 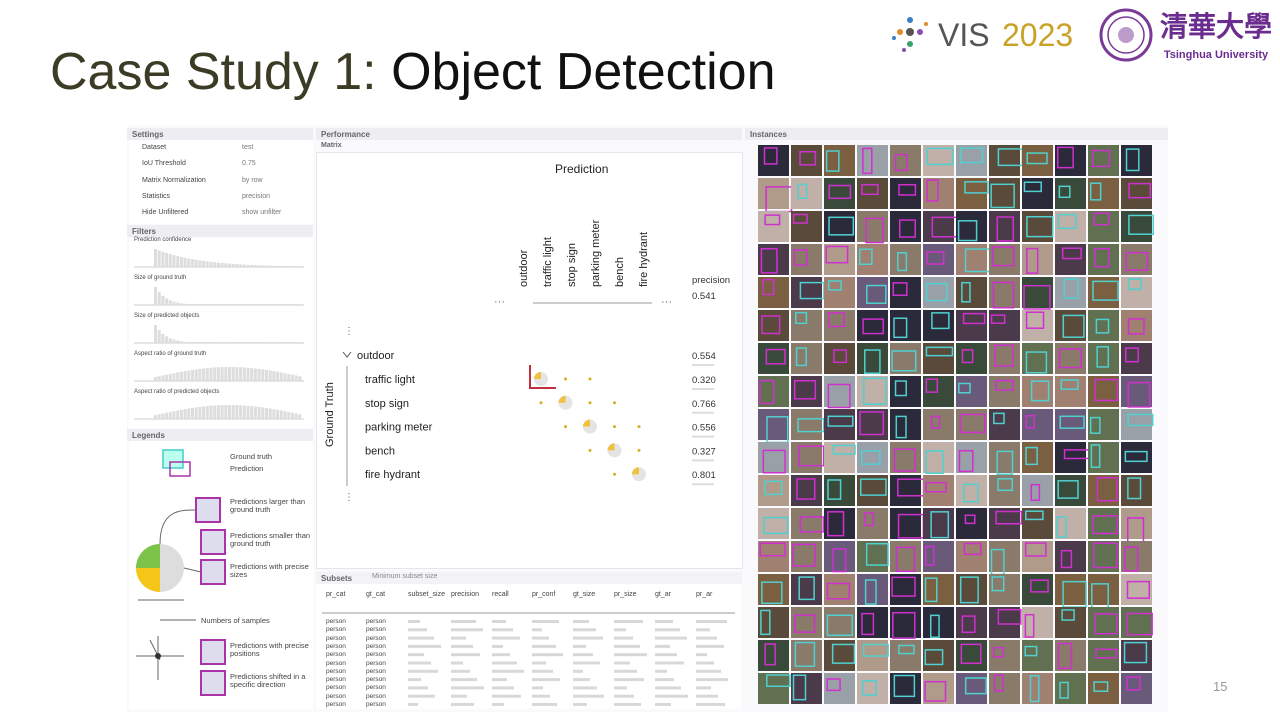 I want to click on row-value: 0.554, so click(x=704, y=356).